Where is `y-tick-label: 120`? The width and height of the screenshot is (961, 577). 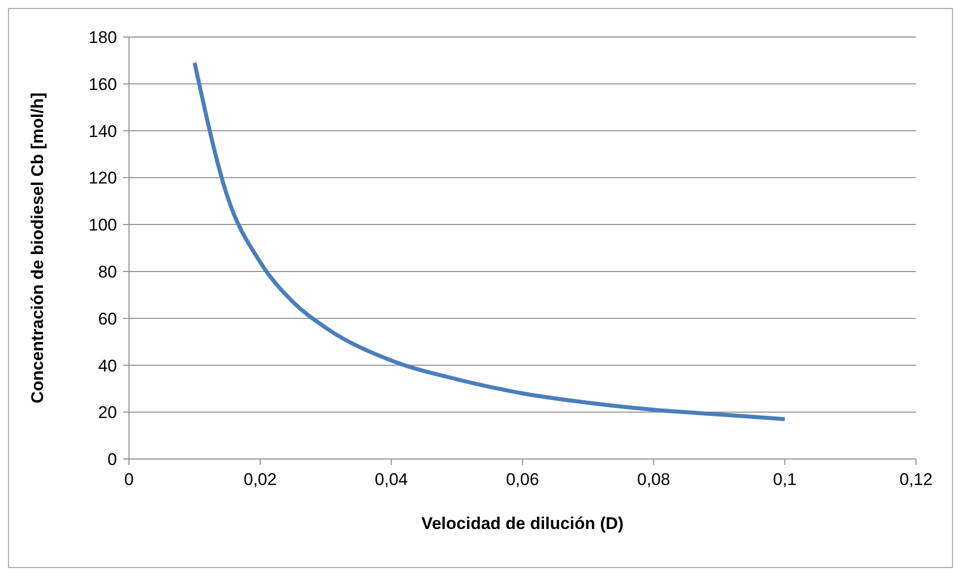 y-tick-label: 120 is located at coordinates (102, 178).